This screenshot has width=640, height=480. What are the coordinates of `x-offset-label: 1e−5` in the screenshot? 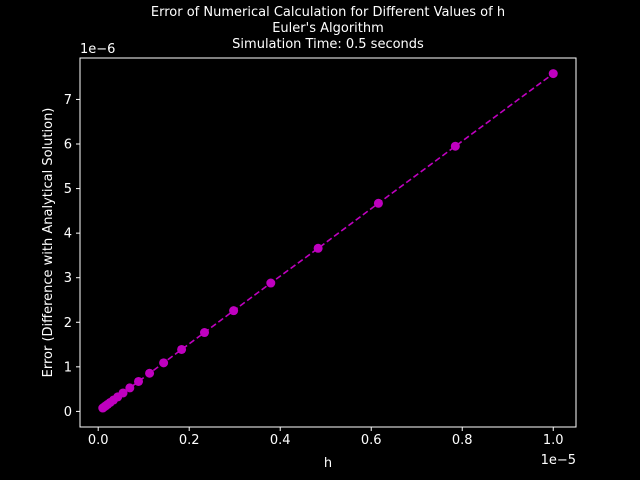 It's located at (558, 460).